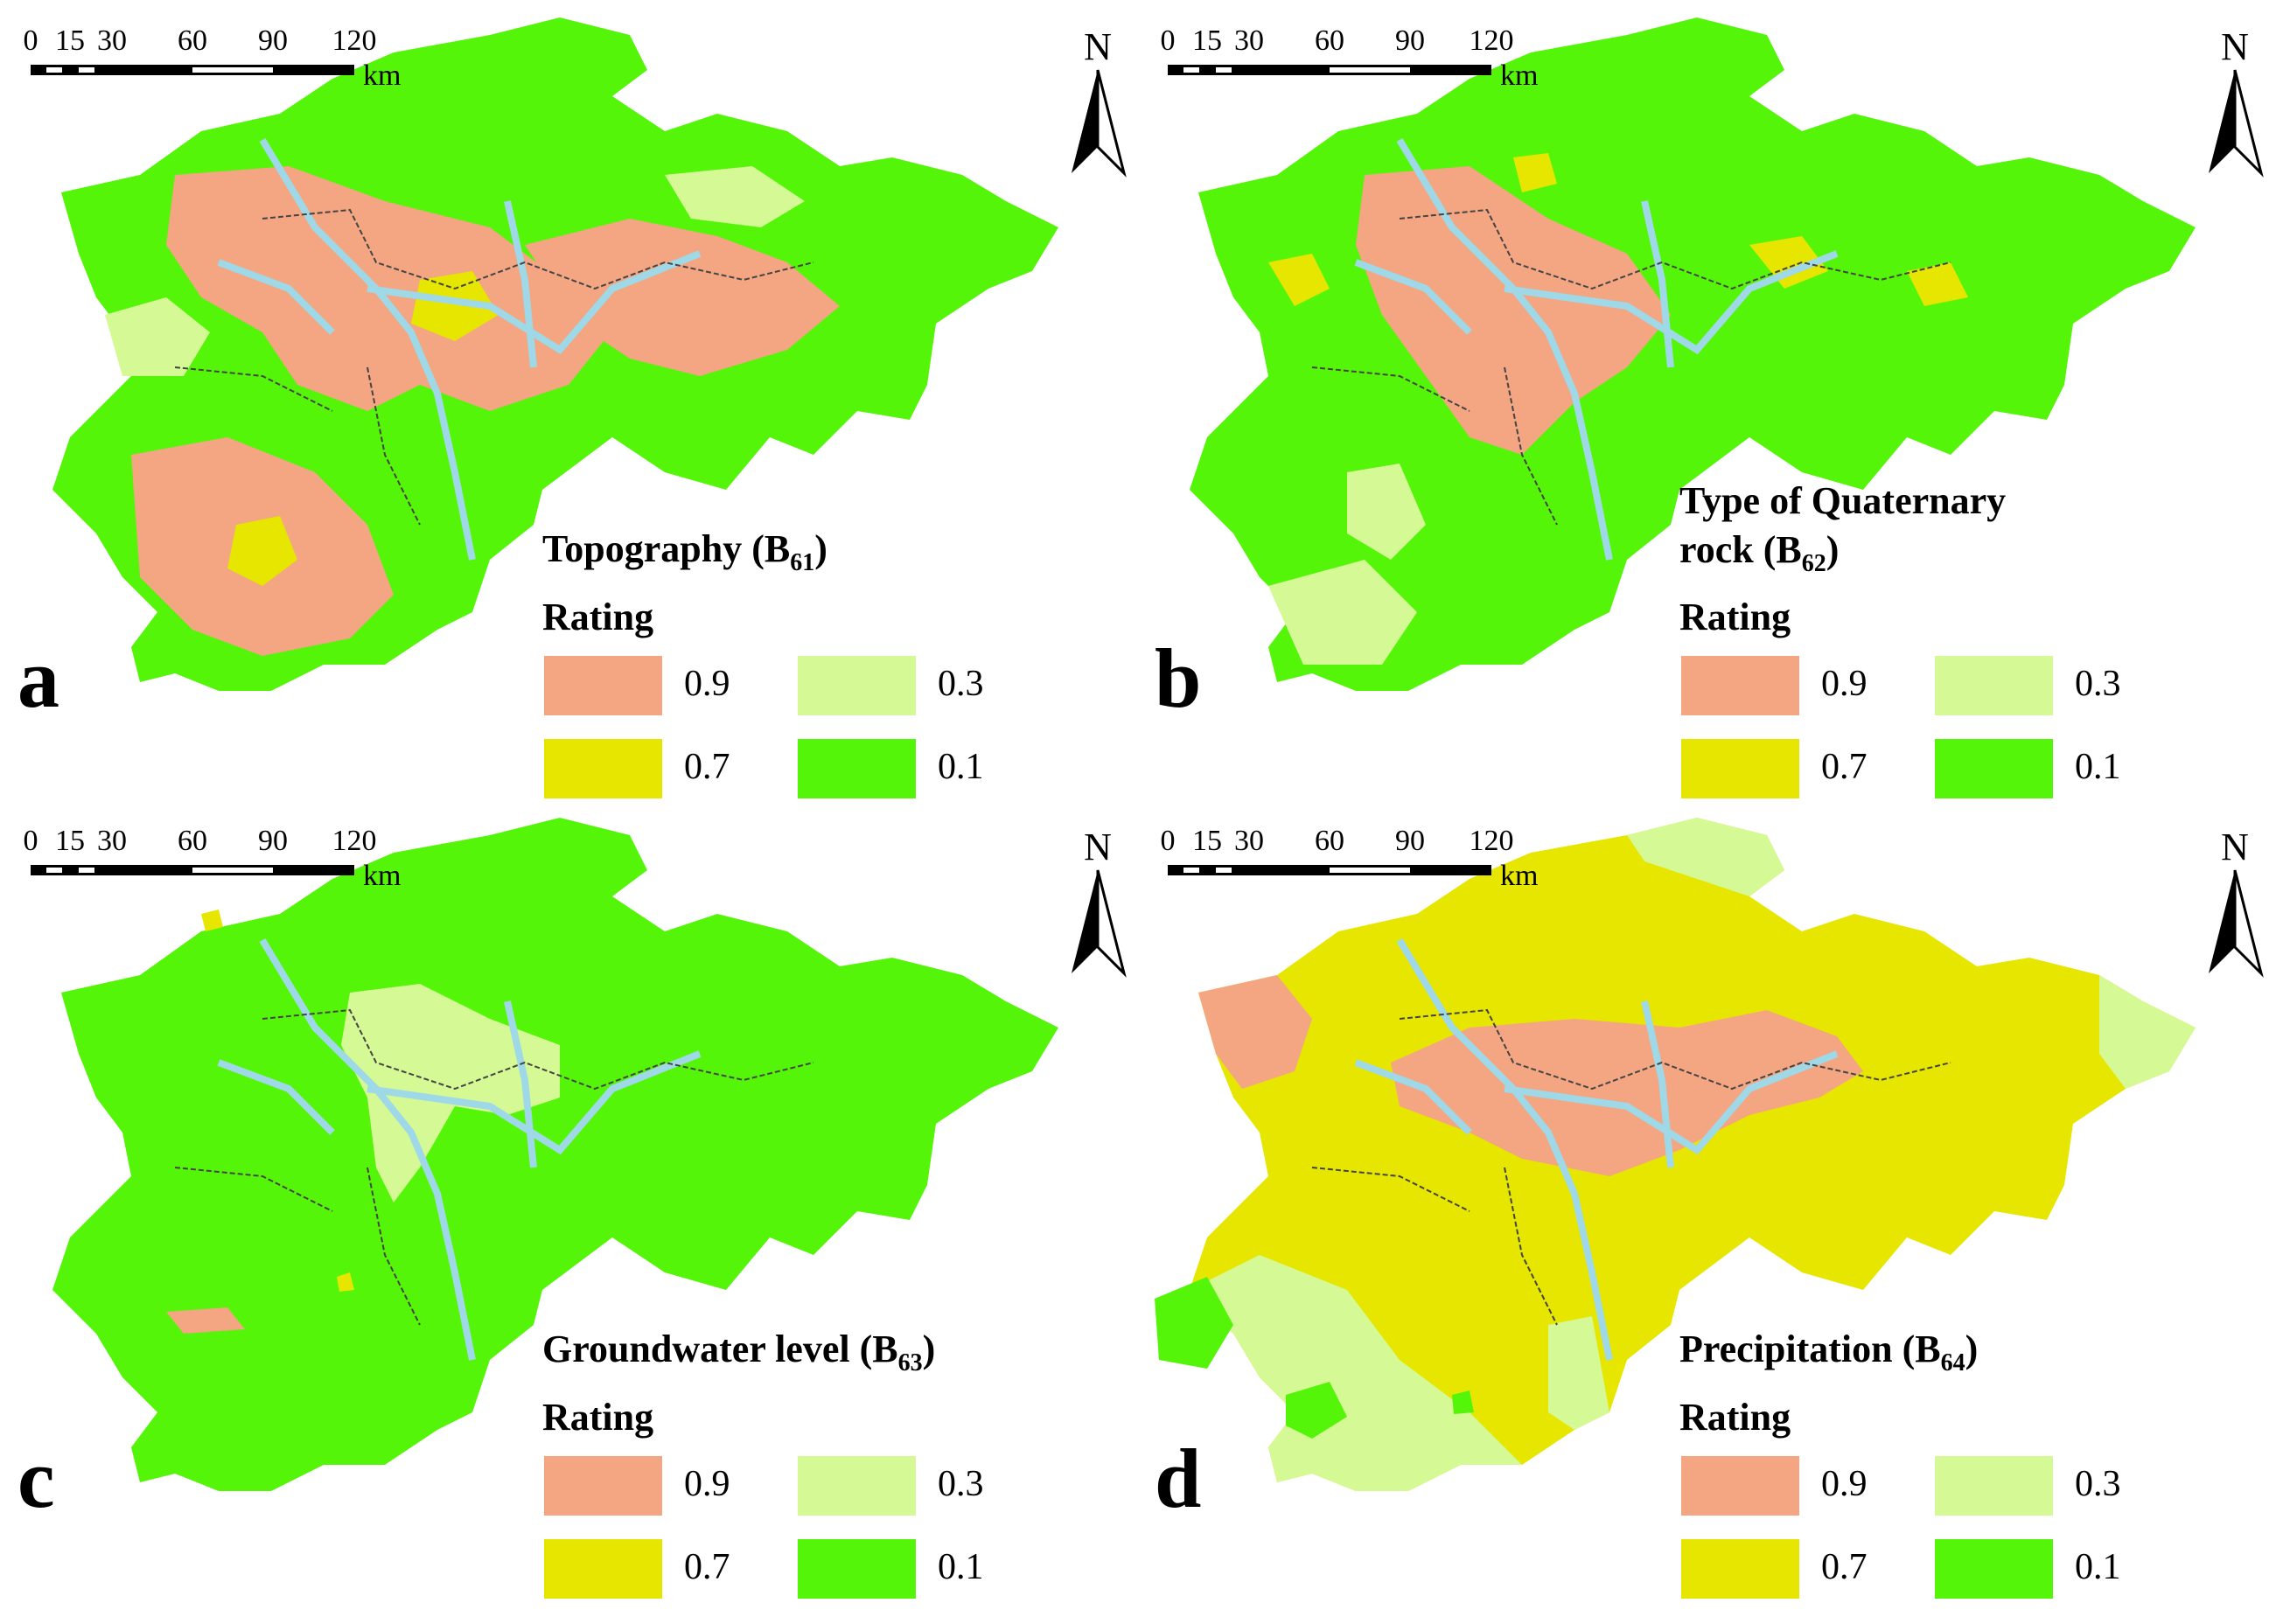  Describe the element at coordinates (839, 662) in the screenshot. I see `legend: Topography (B61) Rating 0.9 0.3 0.7 0.1` at that location.